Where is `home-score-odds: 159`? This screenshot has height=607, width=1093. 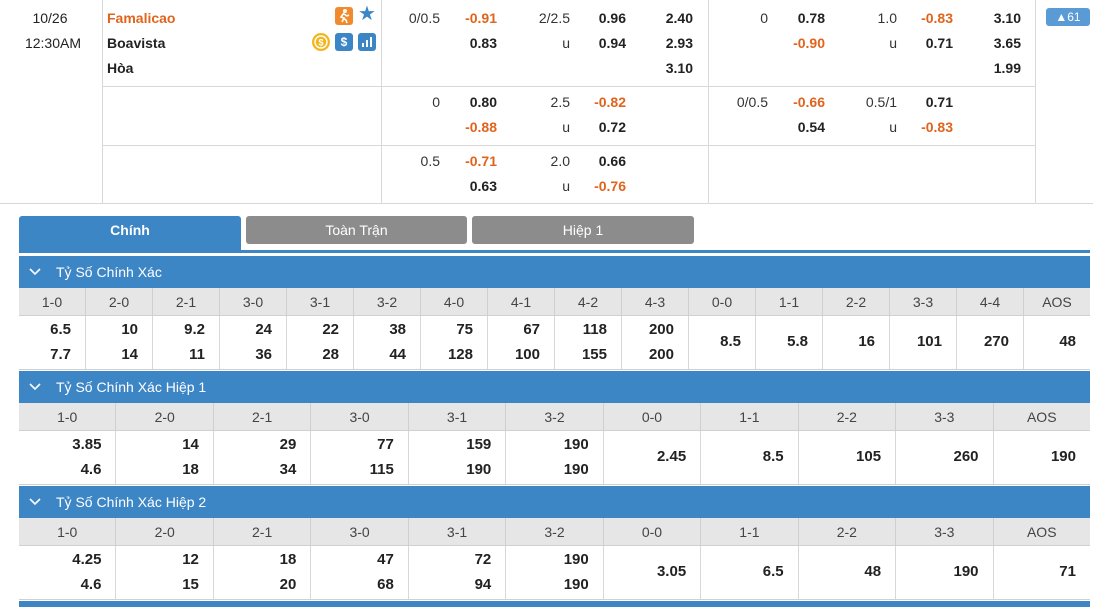
home-score-odds: 159 is located at coordinates (479, 444).